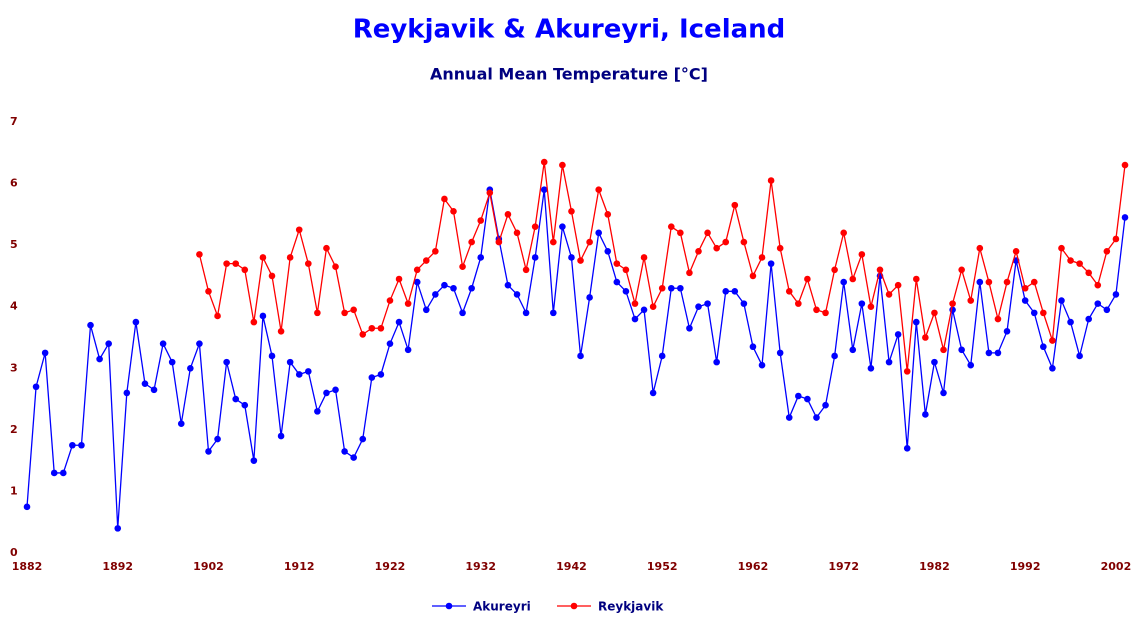  What do you see at coordinates (662, 566) in the screenshot?
I see `x-tick-label: 1952` at bounding box center [662, 566].